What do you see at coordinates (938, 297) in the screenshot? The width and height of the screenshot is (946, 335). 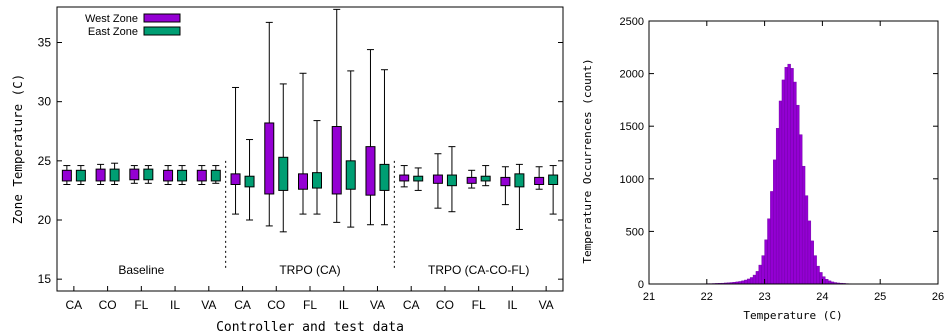 I see `right-x-tick-label: 26` at bounding box center [938, 297].